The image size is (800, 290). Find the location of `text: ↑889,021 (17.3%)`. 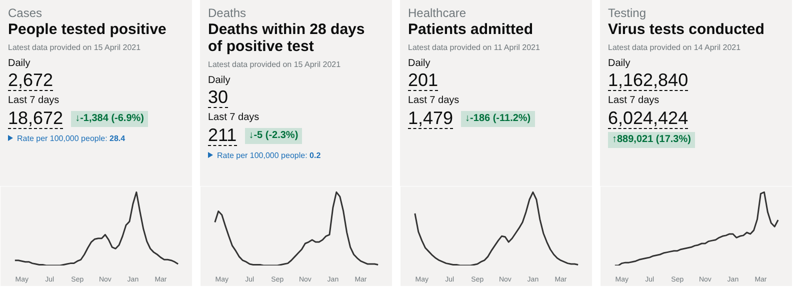

text: ↑889,021 (17.3%) is located at coordinates (651, 140).